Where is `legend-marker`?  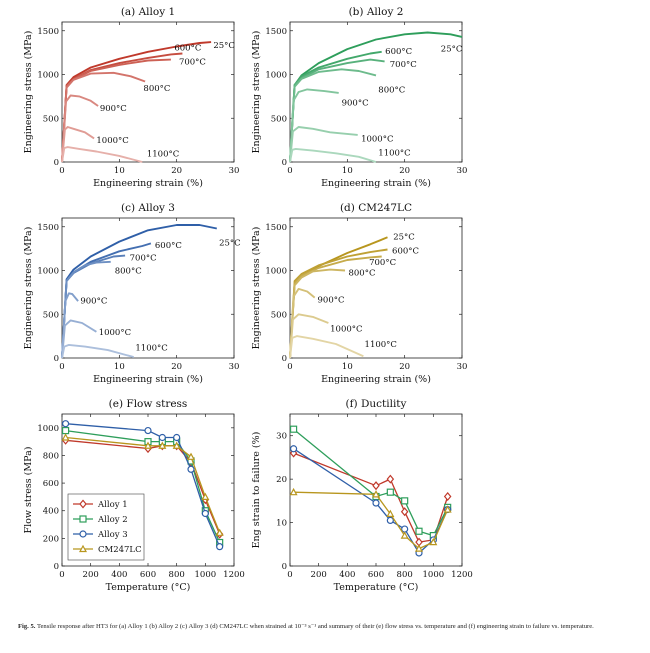 legend-marker is located at coordinates (83, 504).